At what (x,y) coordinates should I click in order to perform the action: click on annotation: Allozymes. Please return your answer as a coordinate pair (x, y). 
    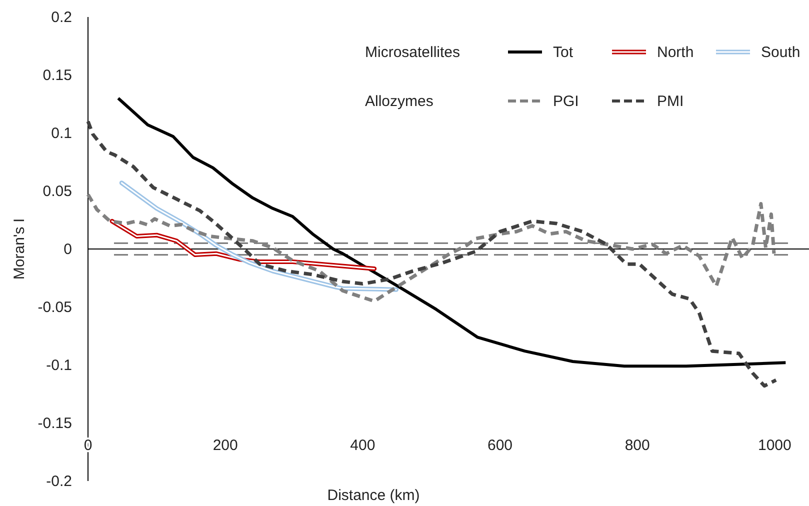
    Looking at the image, I should click on (399, 101).